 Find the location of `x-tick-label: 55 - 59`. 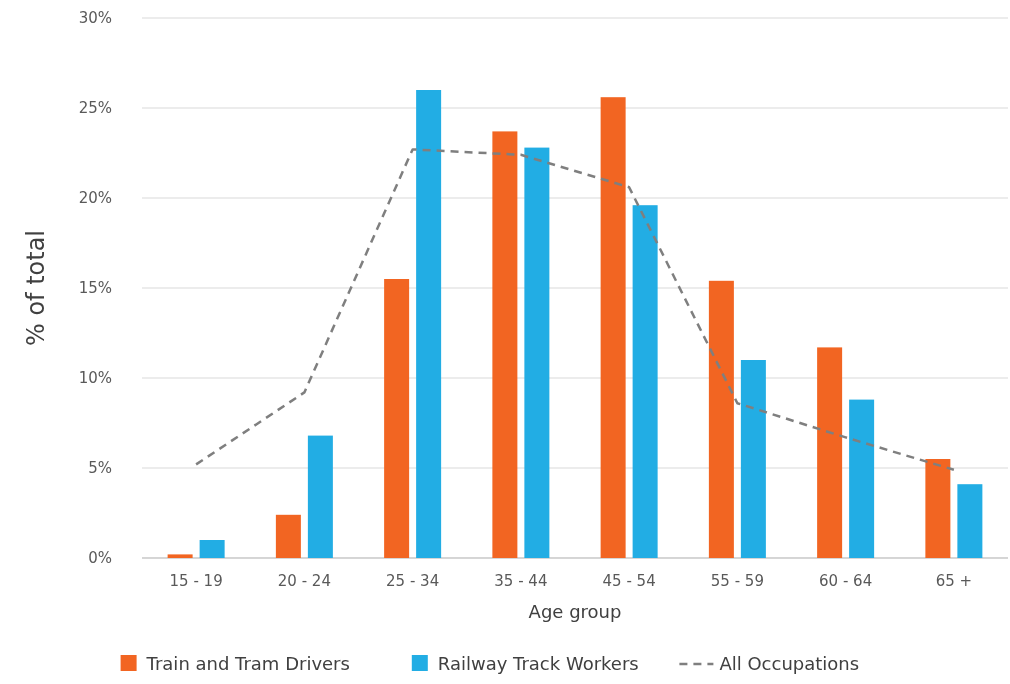

x-tick-label: 55 - 59 is located at coordinates (737, 581).